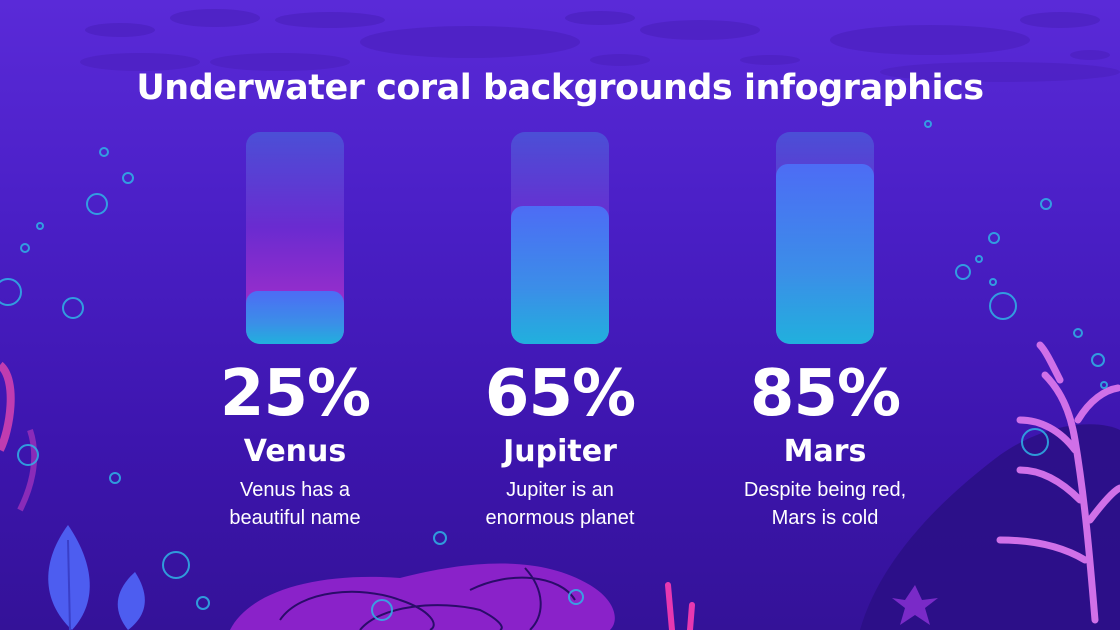 The height and width of the screenshot is (630, 1120). Describe the element at coordinates (560, 394) in the screenshot. I see `percent-value: 65%` at that location.